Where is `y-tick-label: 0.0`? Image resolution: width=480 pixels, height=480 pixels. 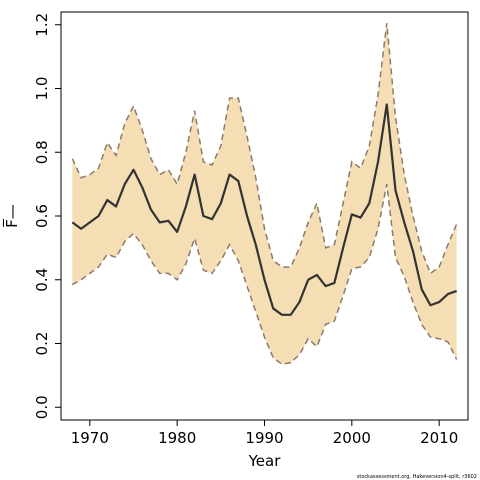
y-tick-label: 0.0 is located at coordinates (42, 407).